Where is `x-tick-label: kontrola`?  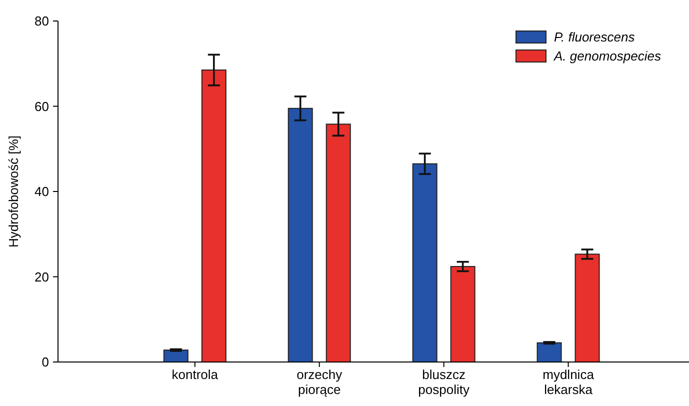
x-tick-label: kontrola is located at coordinates (195, 374).